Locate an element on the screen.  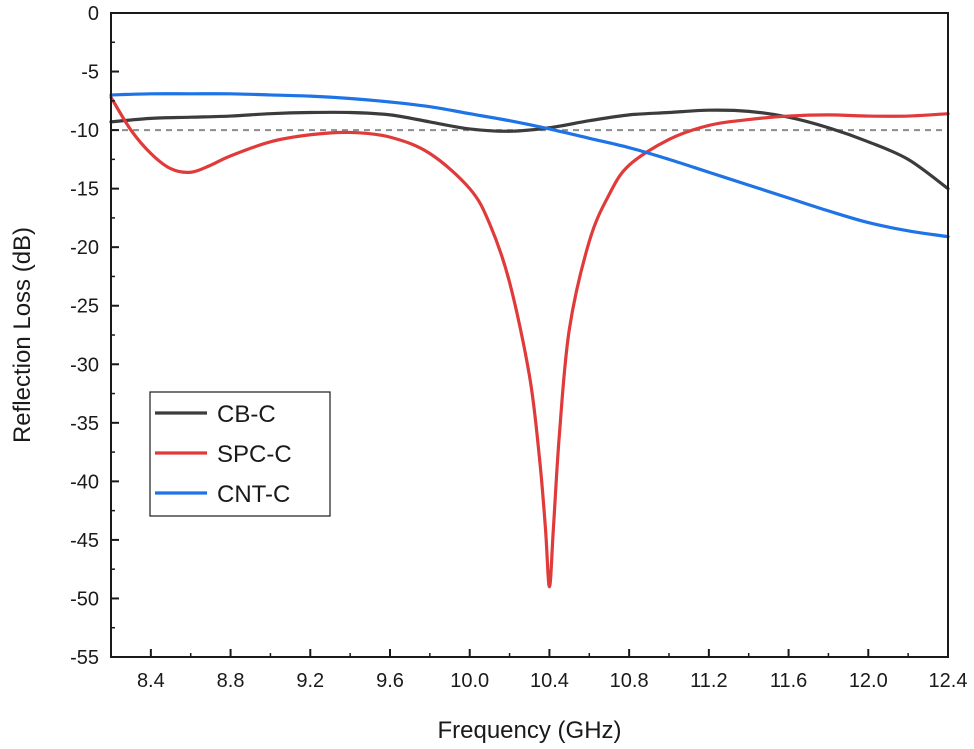
x-tick-label: 10.8 is located at coordinates (629, 681).